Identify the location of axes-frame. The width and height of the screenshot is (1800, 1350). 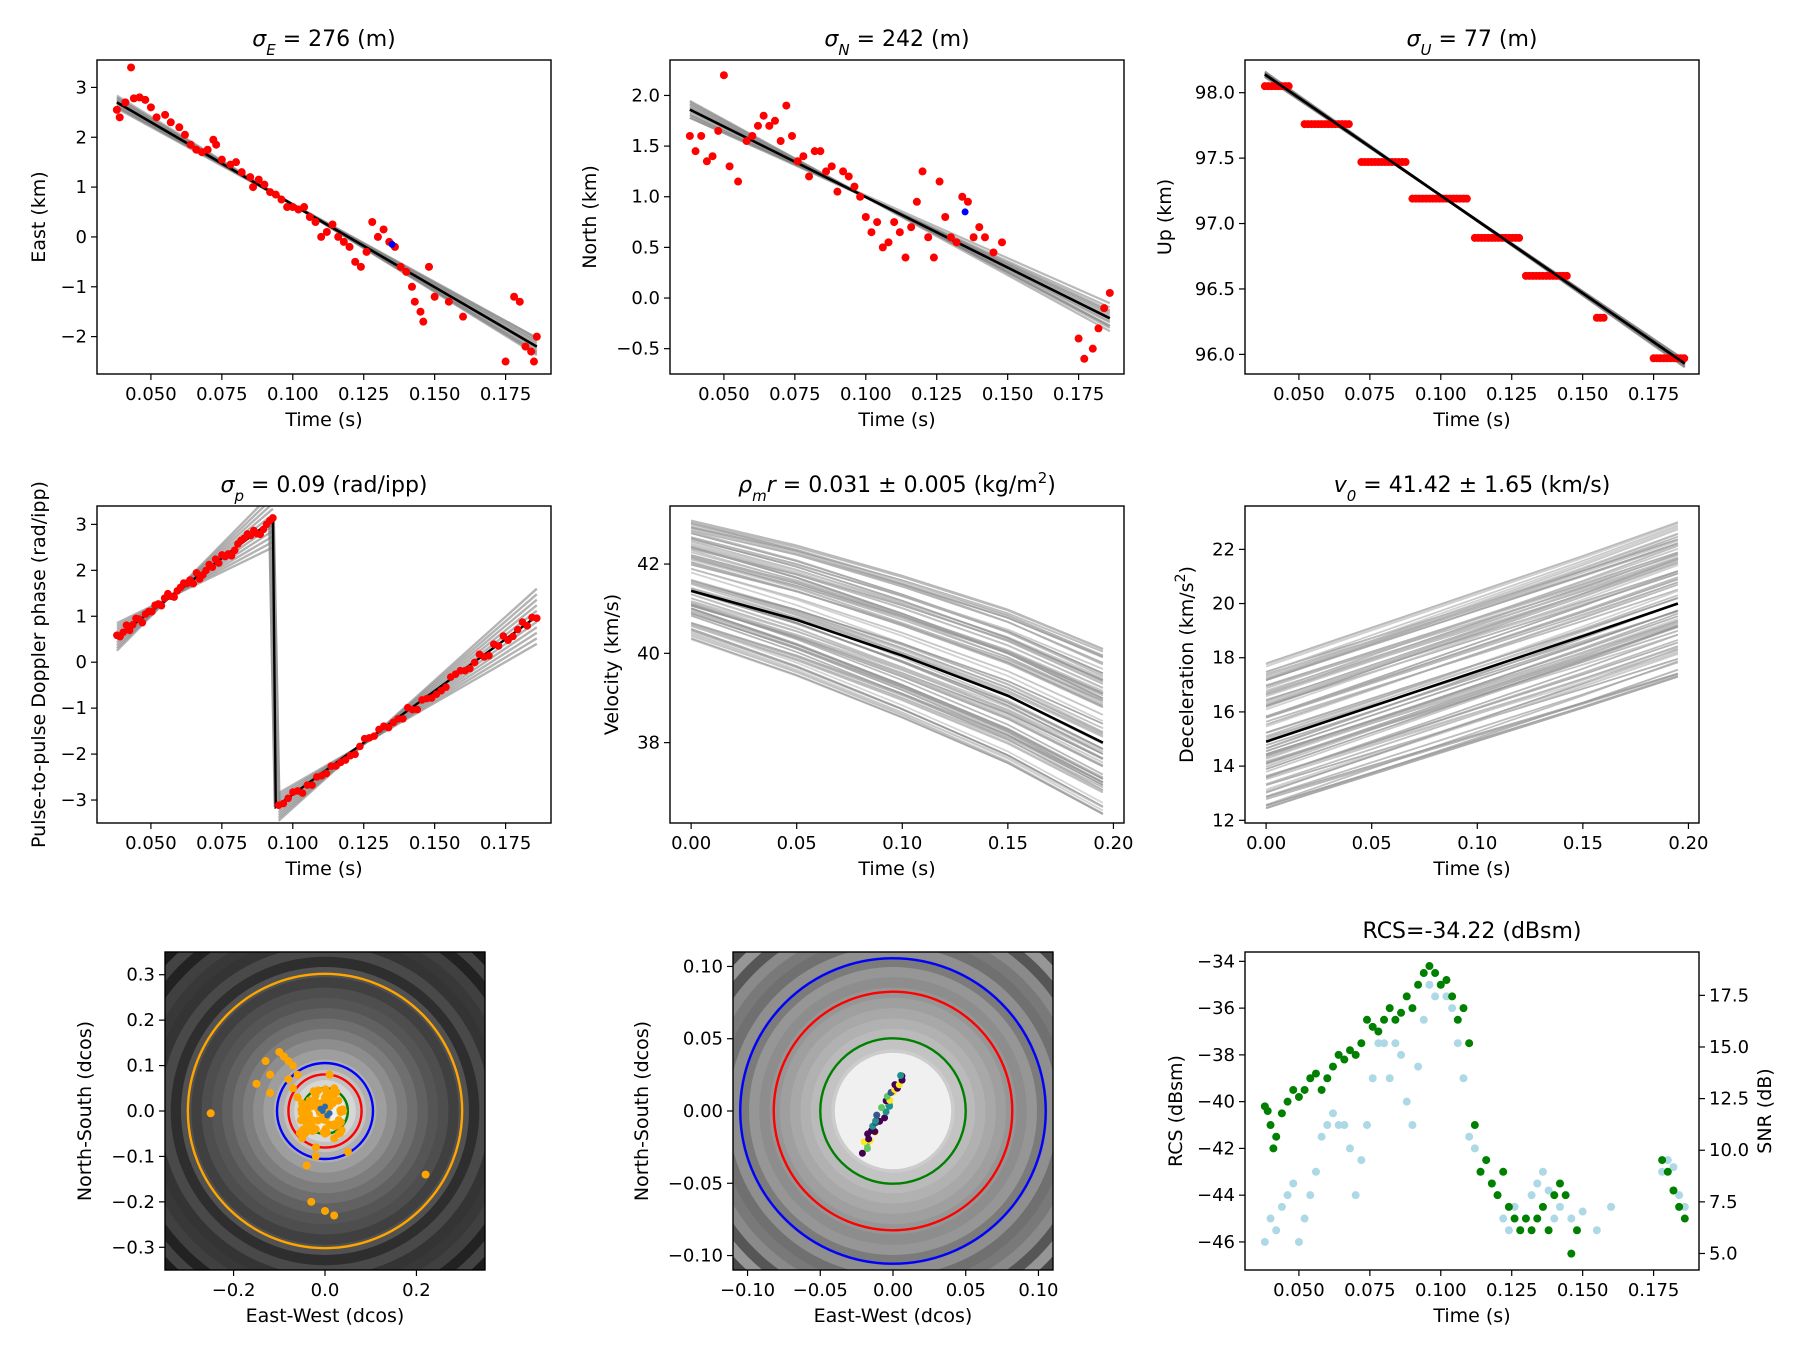
(1472, 664).